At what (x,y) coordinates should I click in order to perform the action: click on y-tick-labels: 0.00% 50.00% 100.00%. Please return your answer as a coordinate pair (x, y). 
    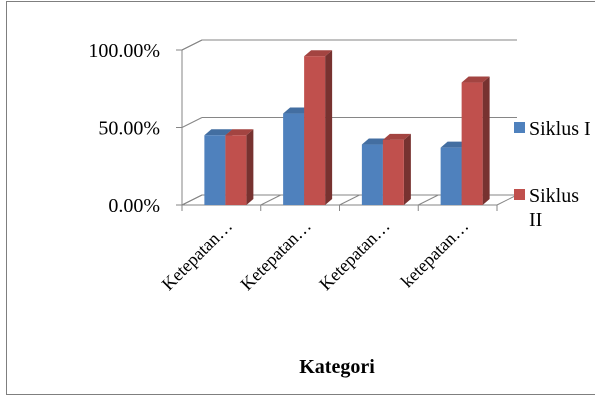
    Looking at the image, I should click on (124, 128).